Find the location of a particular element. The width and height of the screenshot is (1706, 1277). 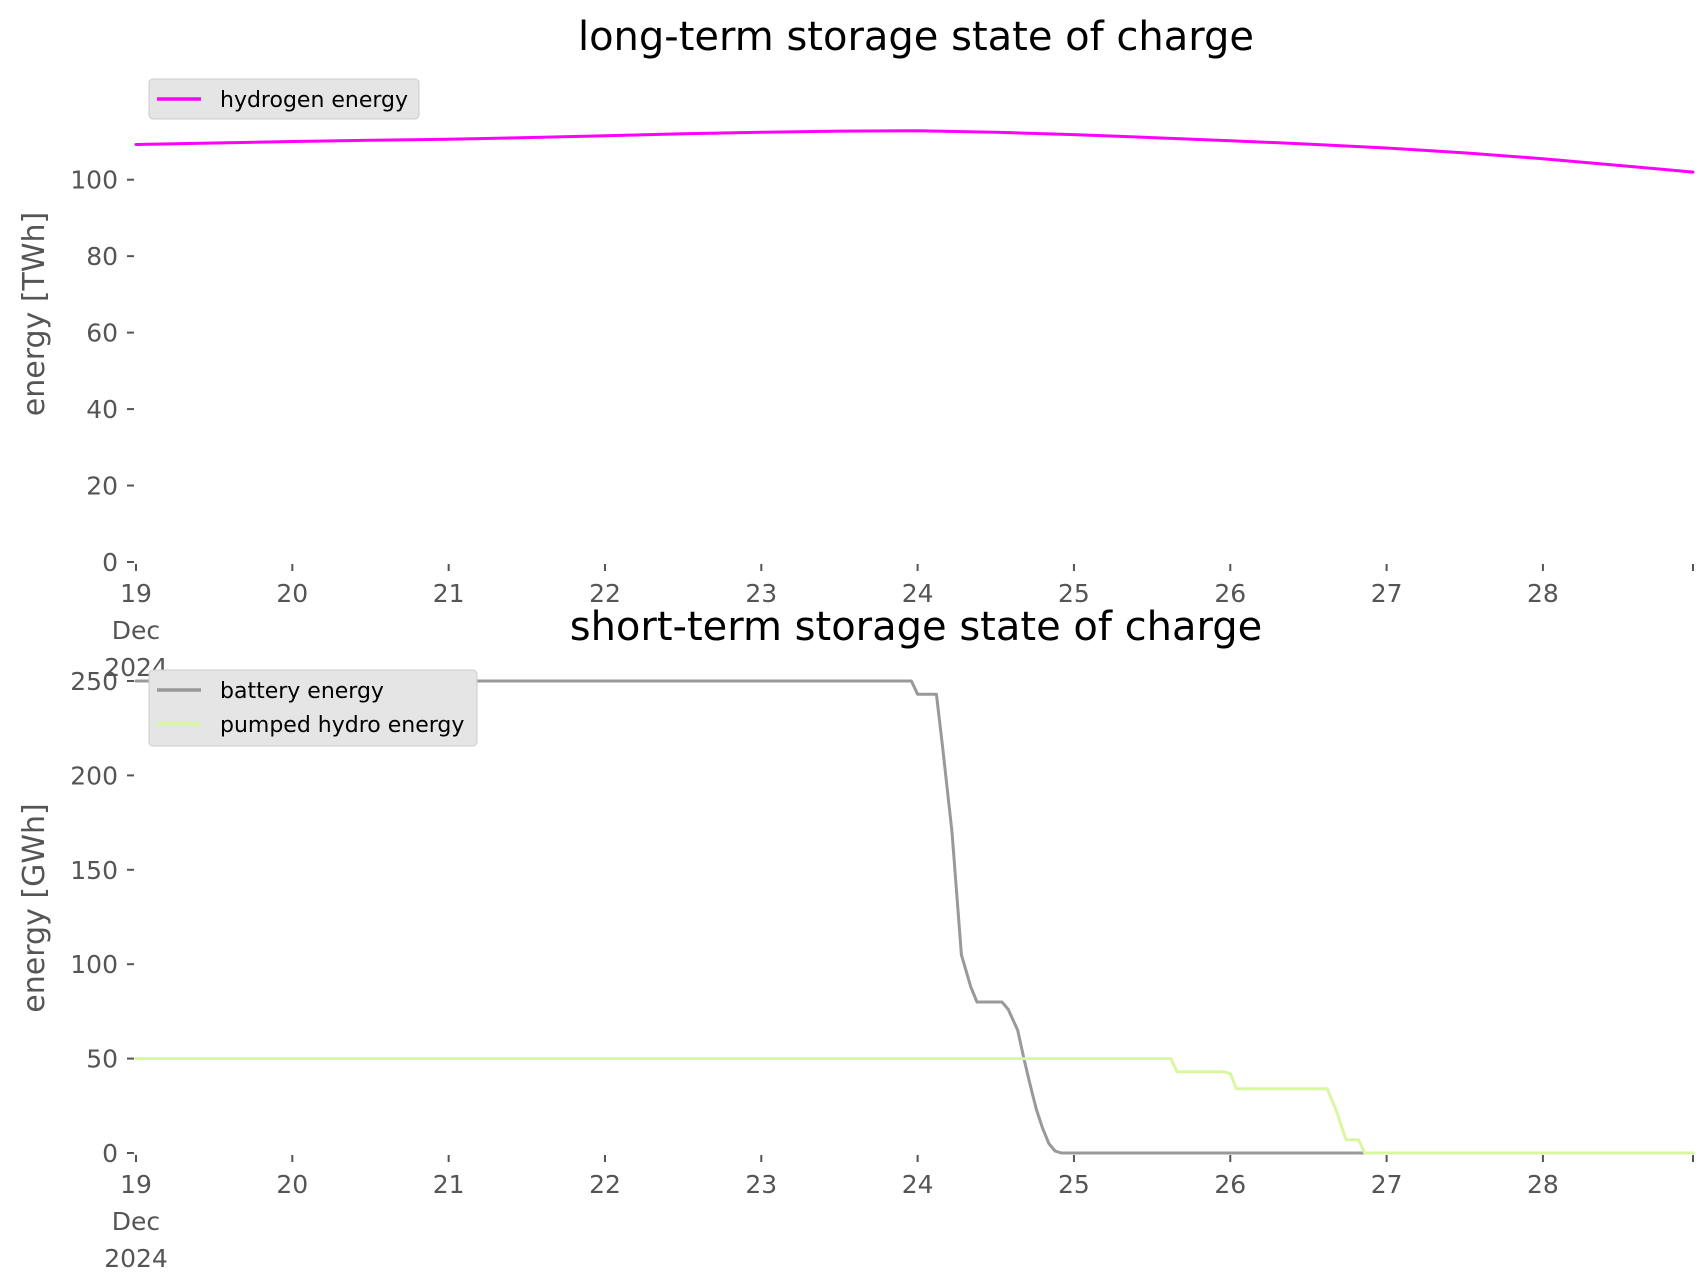

y-tick-label: 50 is located at coordinates (102, 1059).